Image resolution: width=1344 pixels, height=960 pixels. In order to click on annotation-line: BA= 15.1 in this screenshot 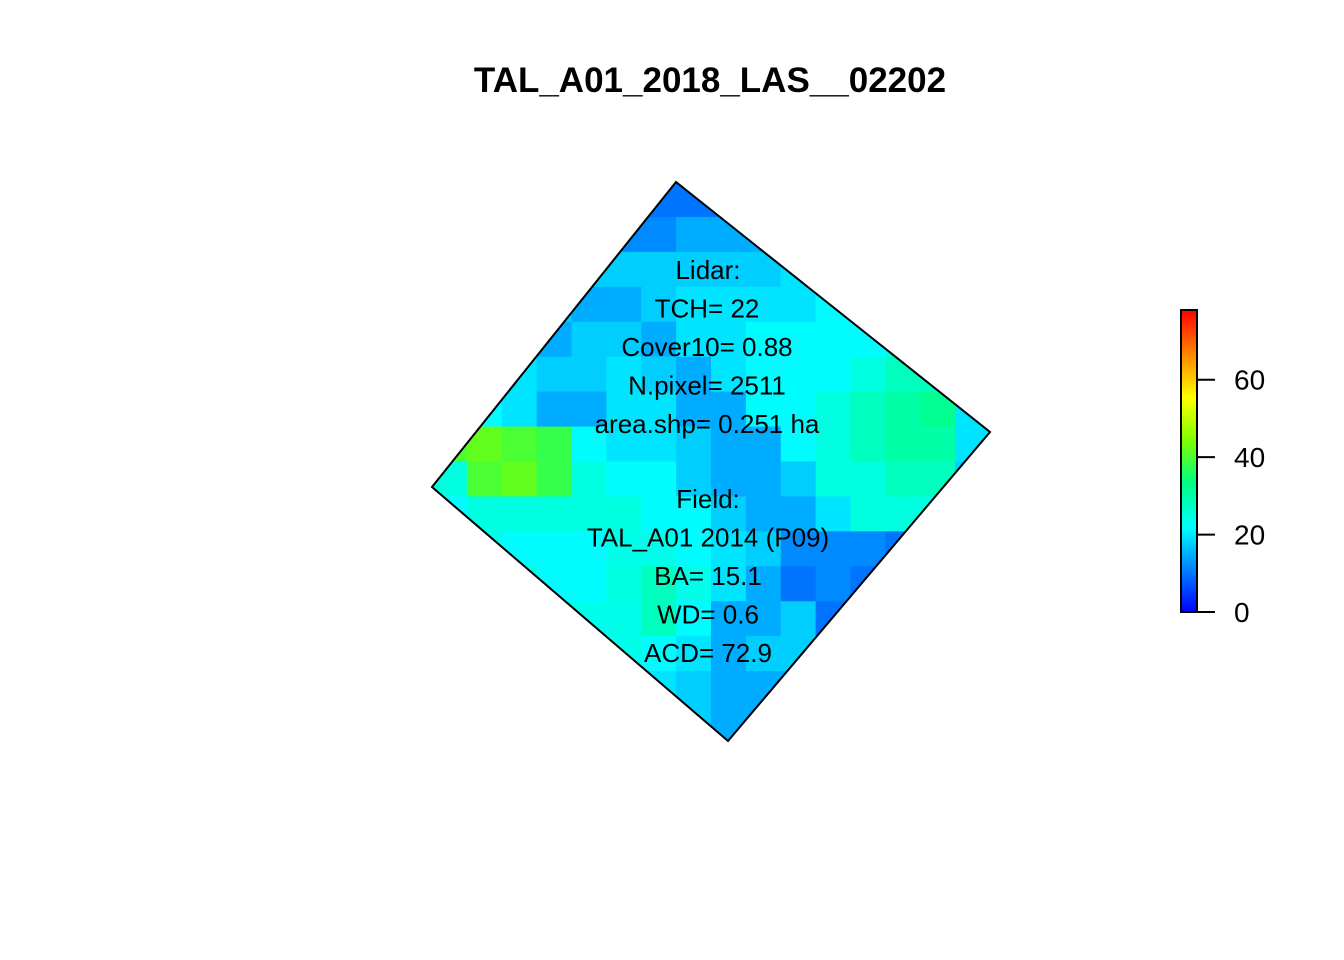, I will do `click(708, 576)`.